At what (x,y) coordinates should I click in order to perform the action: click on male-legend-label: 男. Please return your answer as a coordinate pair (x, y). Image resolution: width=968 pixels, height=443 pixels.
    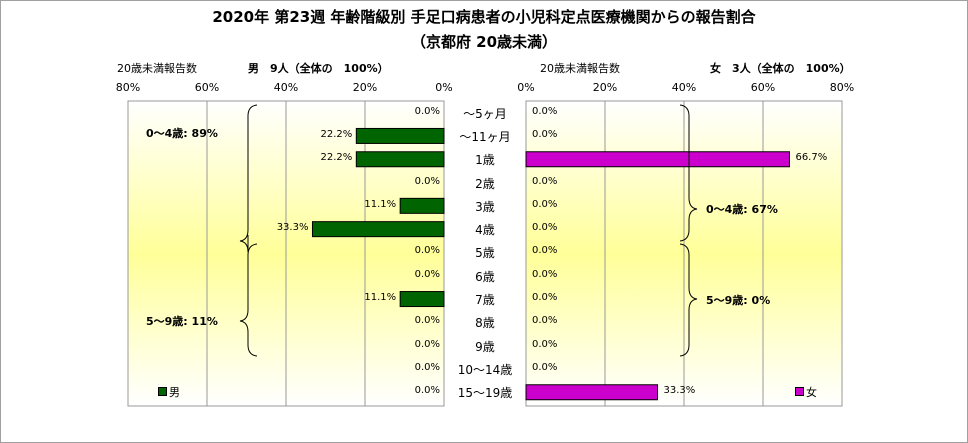
    Looking at the image, I should click on (174, 392).